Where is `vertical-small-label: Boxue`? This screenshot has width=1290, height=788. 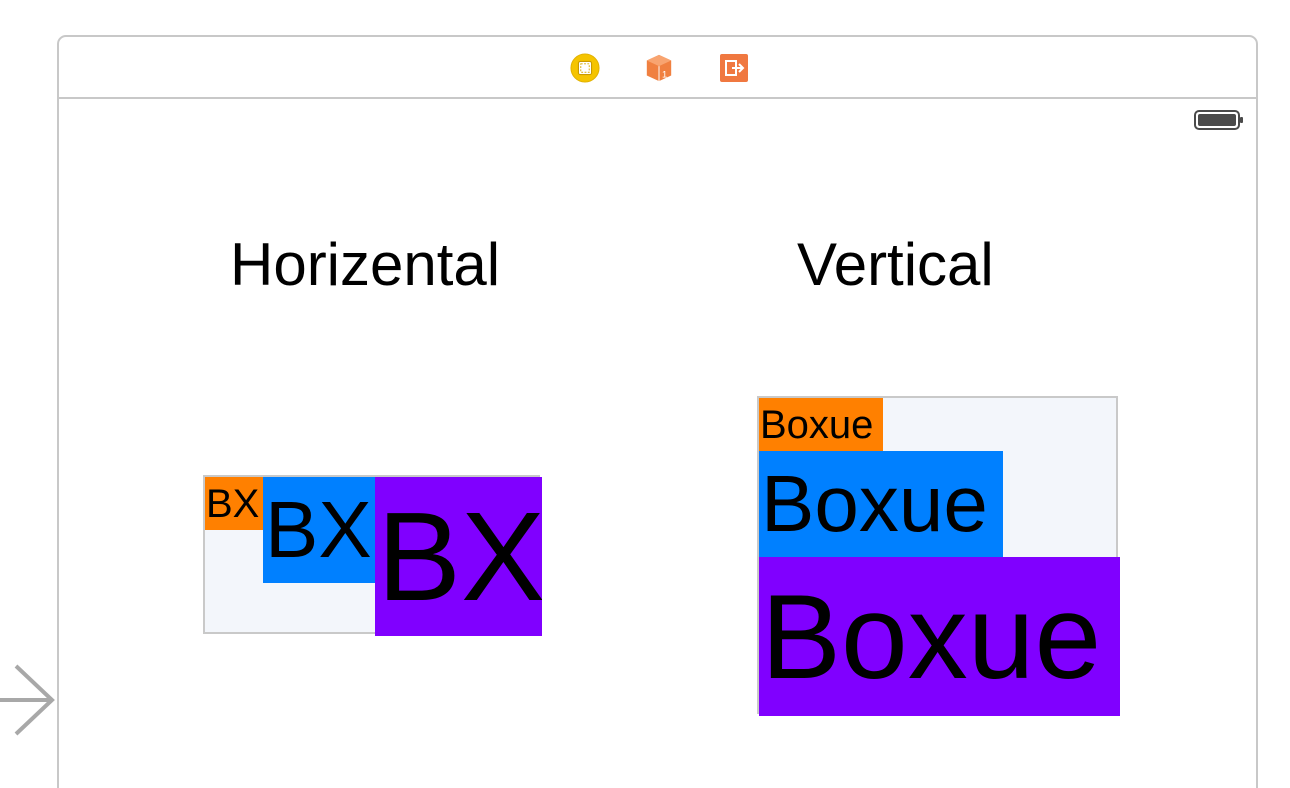 vertical-small-label: Boxue is located at coordinates (821, 424).